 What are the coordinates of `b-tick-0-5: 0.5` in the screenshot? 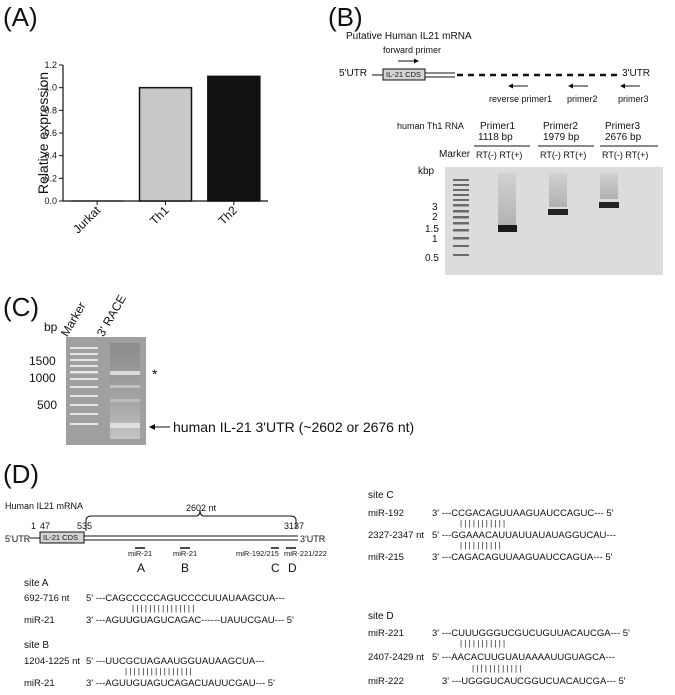 It's located at (432, 258).